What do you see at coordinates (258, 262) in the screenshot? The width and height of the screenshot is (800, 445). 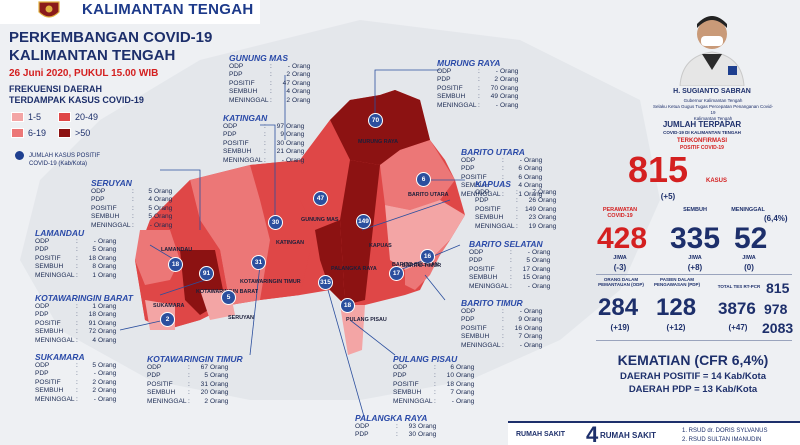 I see `case-bubble: 31` at bounding box center [258, 262].